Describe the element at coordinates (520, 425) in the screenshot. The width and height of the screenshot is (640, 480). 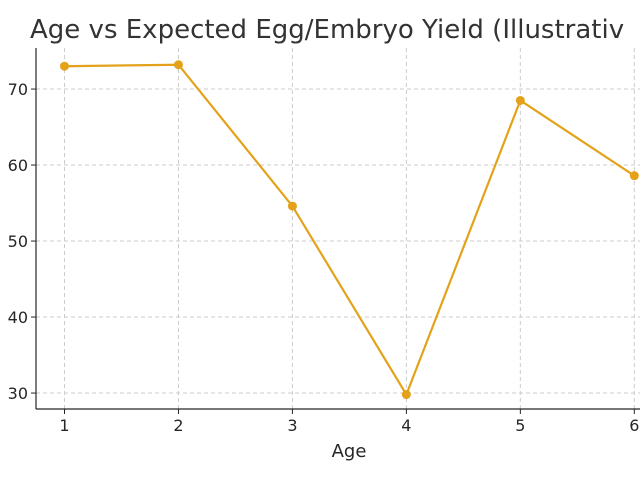
I see `x-tick-label: 5` at that location.